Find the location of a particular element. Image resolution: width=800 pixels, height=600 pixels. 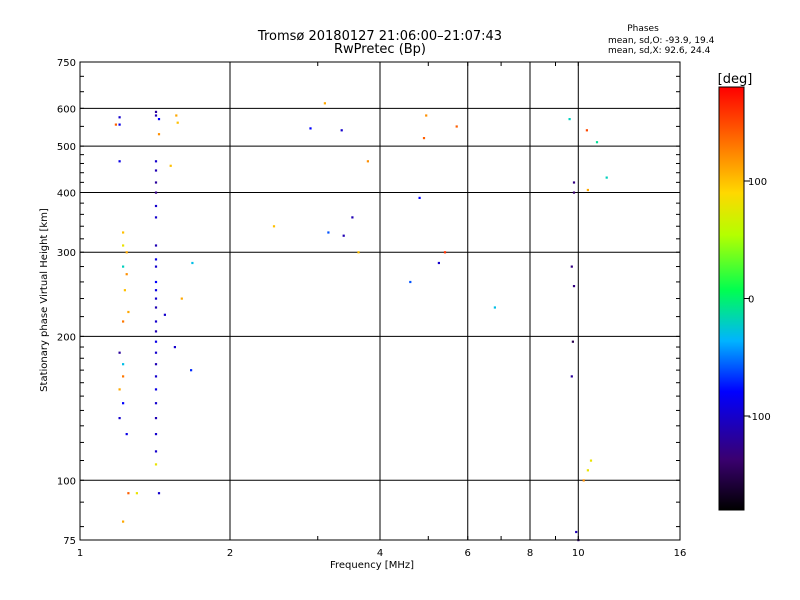

colorbar-label: [deg] is located at coordinates (735, 79).